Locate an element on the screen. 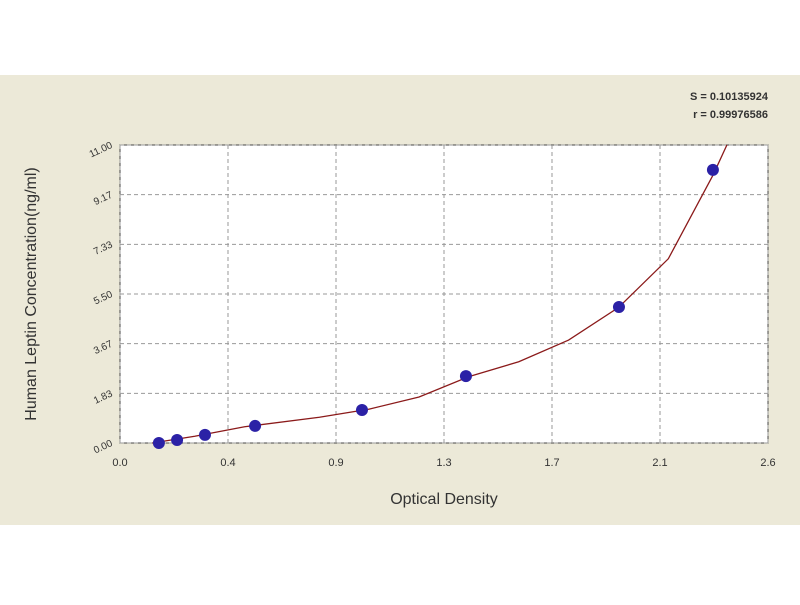  x-tick-label: 2.6 is located at coordinates (767, 463).